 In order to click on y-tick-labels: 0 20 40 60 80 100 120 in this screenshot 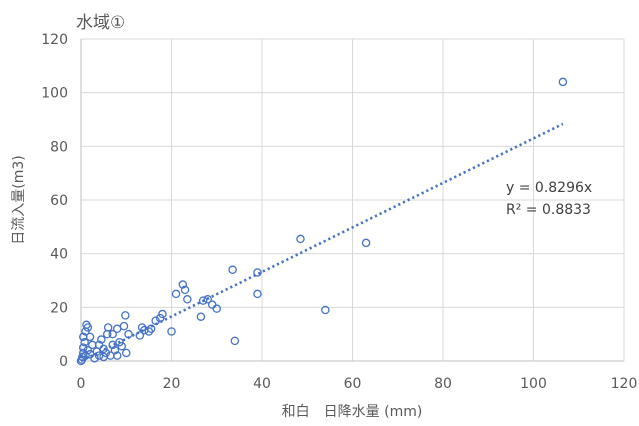, I will do `click(54, 201)`.